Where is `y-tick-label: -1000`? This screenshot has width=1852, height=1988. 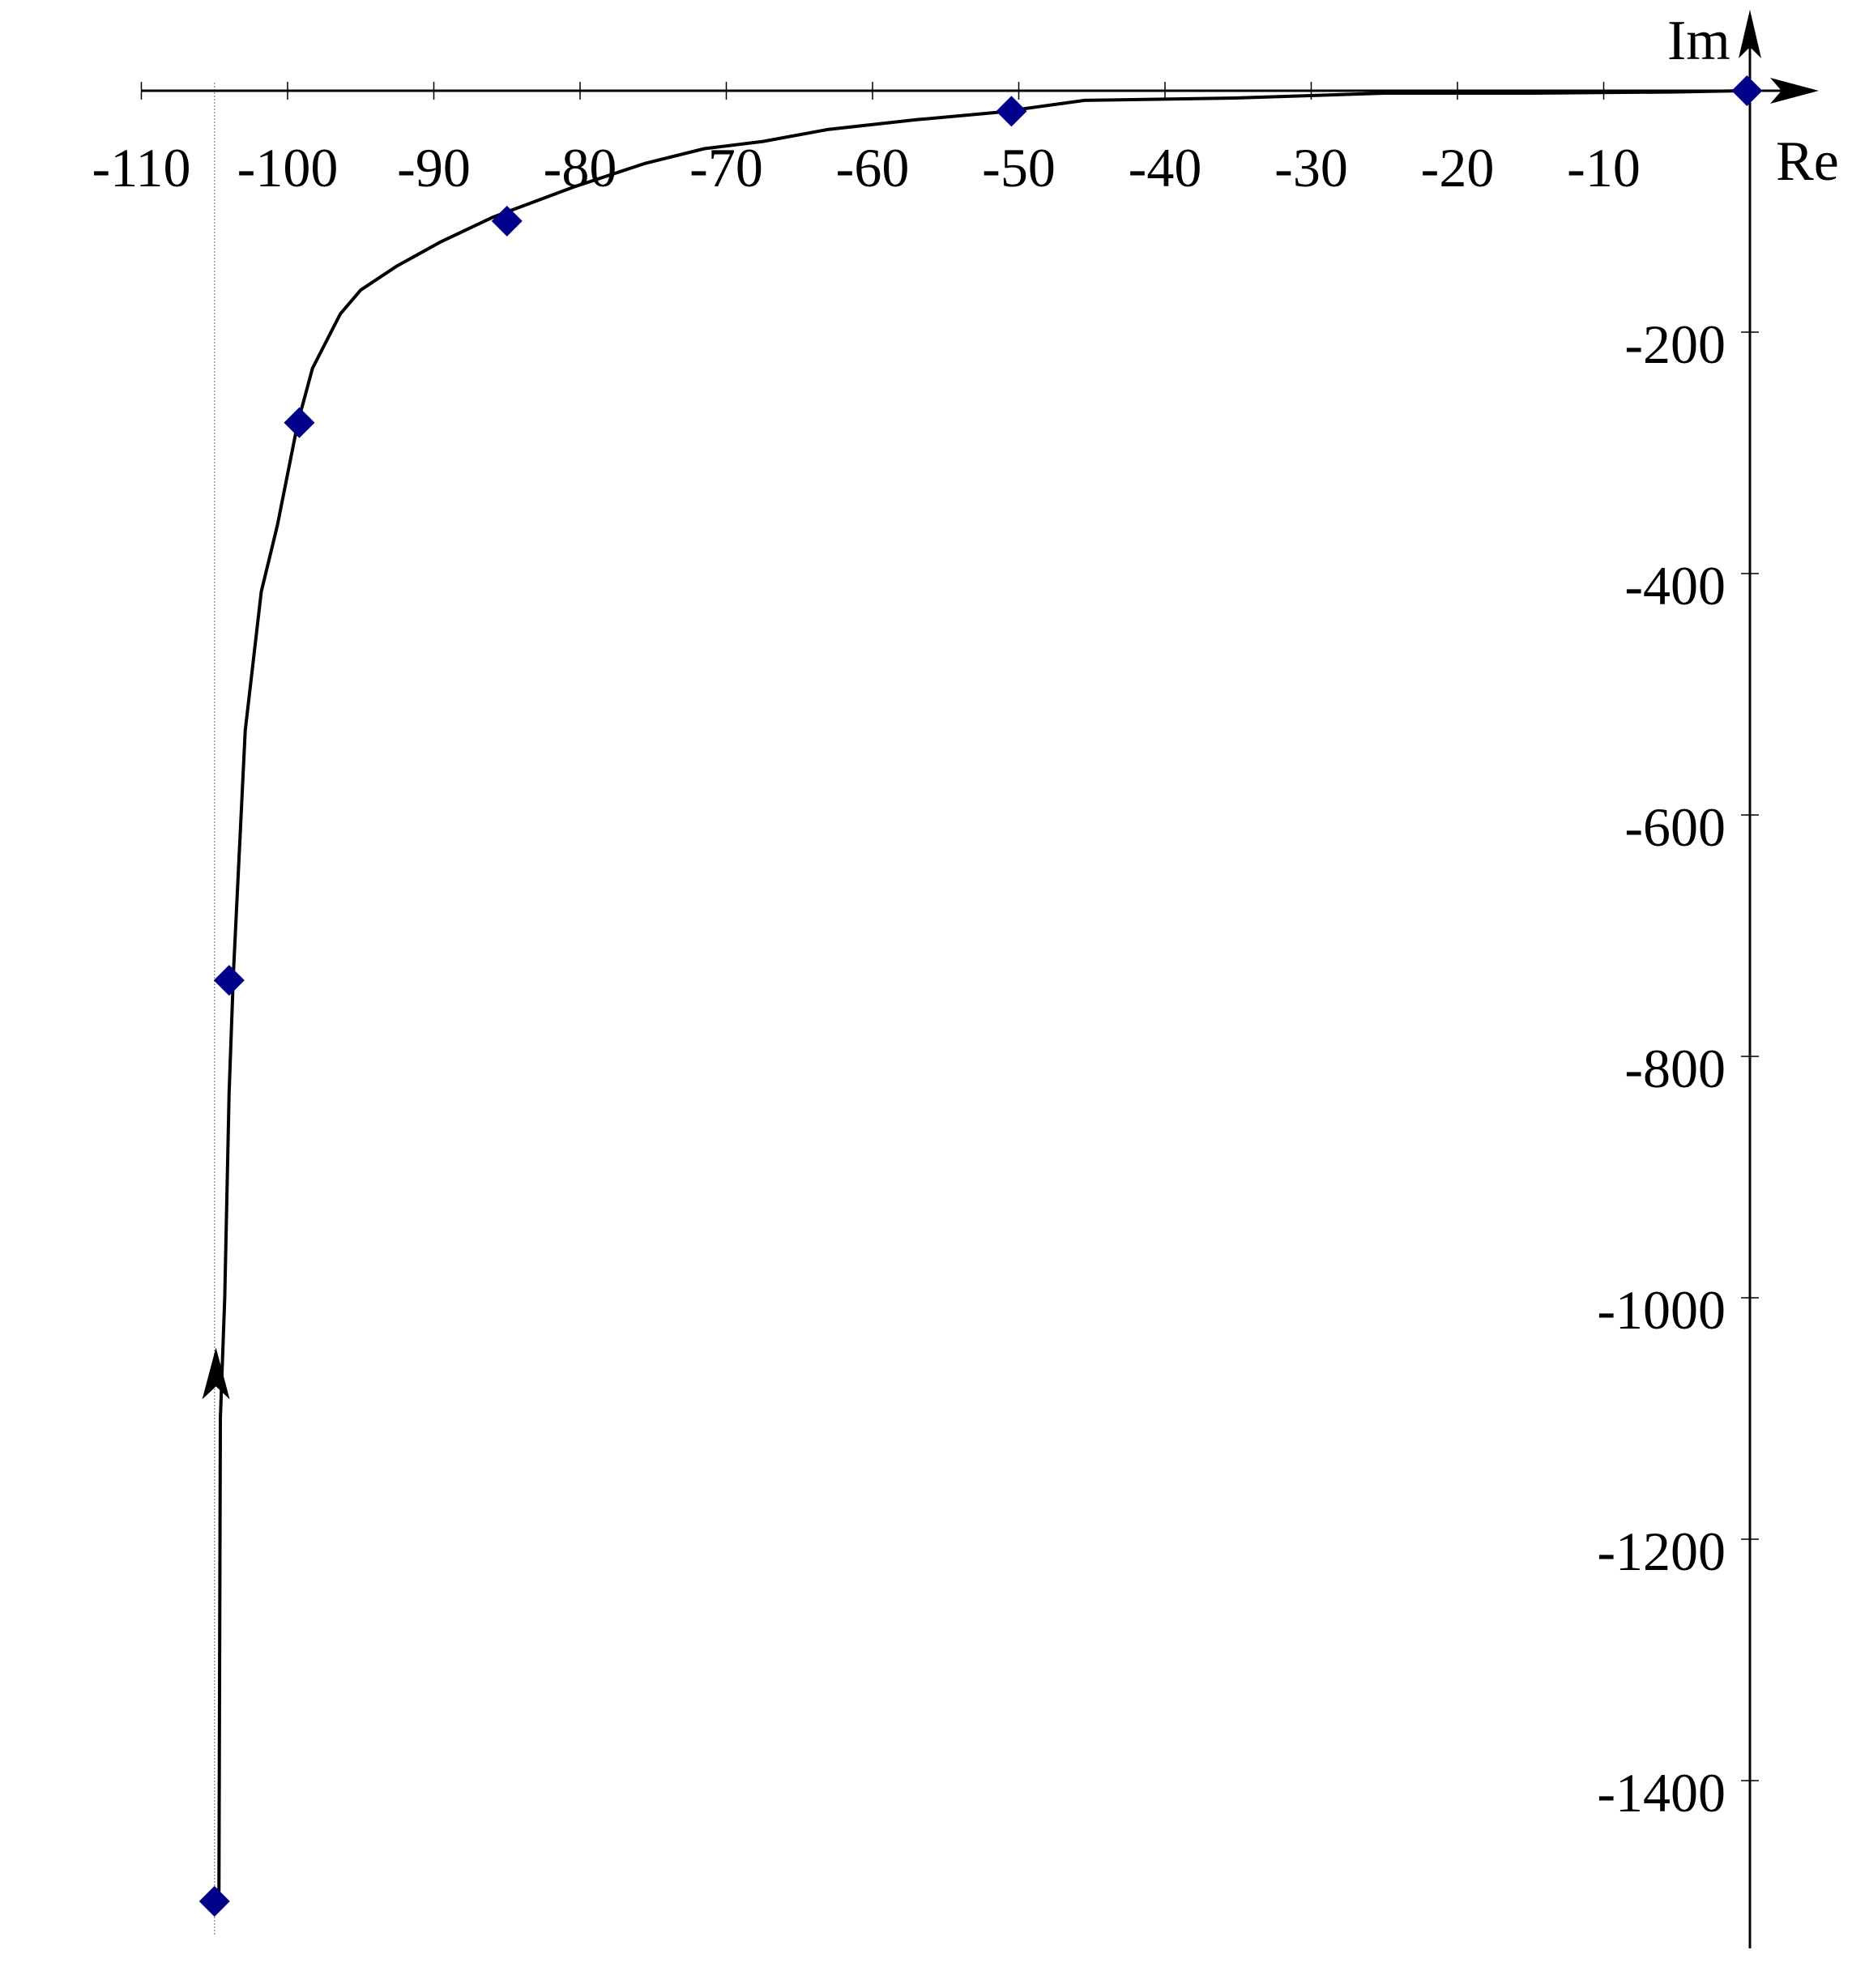 y-tick-label: -1000 is located at coordinates (1662, 1310).